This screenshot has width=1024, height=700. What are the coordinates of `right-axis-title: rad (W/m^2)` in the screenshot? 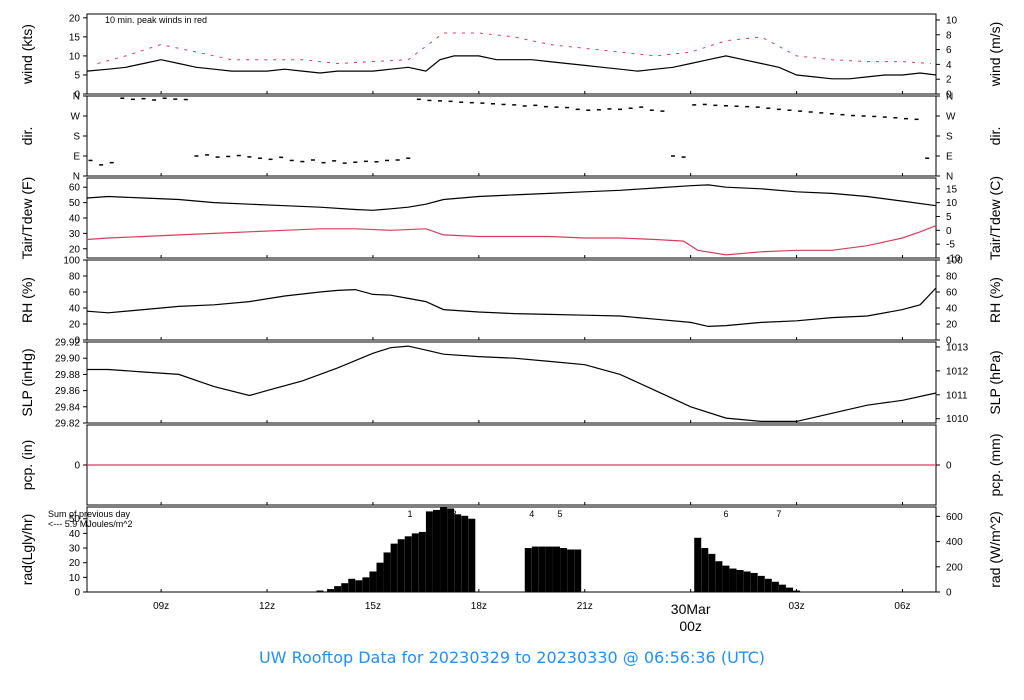 It's located at (995, 549).